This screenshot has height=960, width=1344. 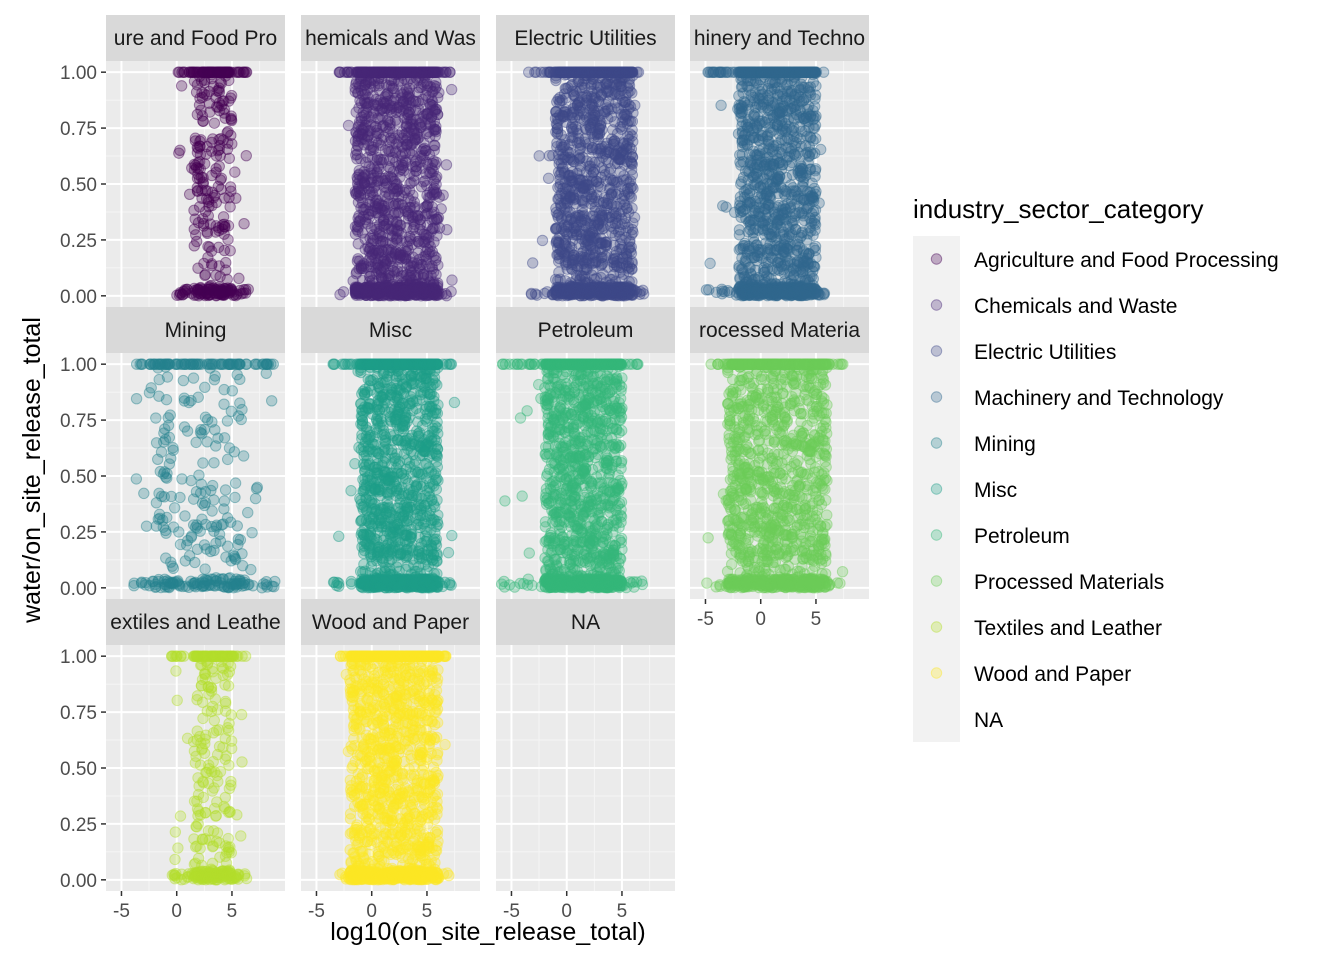 What do you see at coordinates (779, 38) in the screenshot?
I see `facet-strip-label: hinery and Techno` at bounding box center [779, 38].